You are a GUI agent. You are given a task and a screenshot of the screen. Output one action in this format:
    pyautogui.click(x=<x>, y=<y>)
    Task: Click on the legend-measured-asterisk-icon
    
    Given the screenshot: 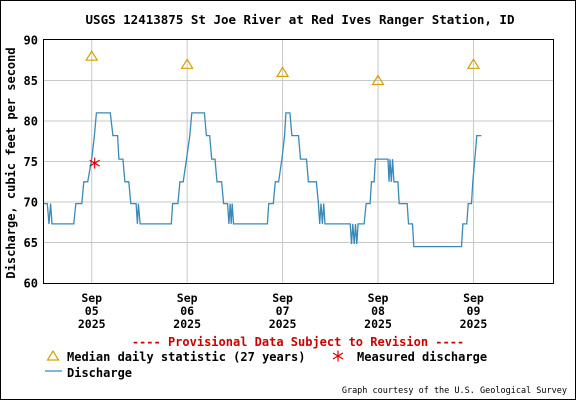 What is the action you would take?
    pyautogui.click(x=338, y=356)
    